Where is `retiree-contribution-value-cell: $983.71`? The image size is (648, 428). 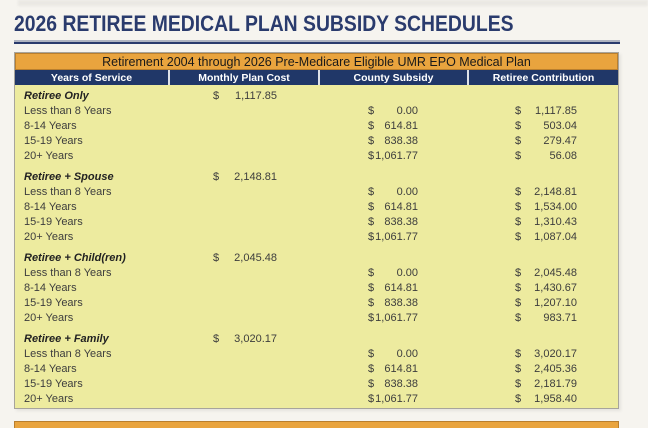
retiree-contribution-value-cell: $983.71 is located at coordinates (542, 318).